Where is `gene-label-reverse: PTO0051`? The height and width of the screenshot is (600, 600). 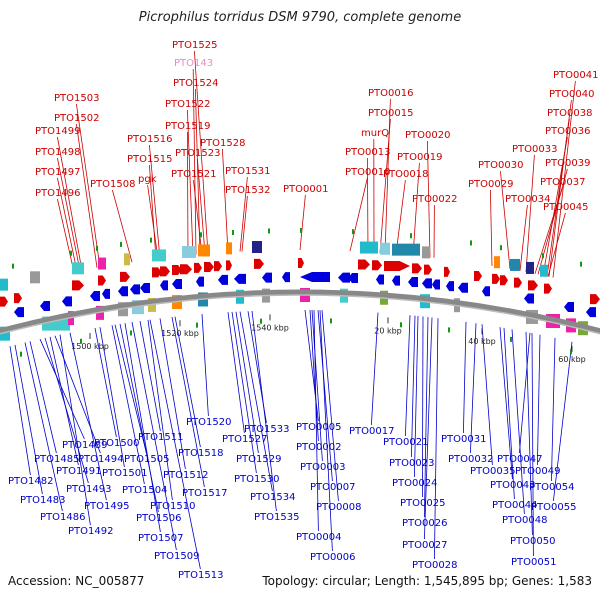
gene-label-reverse: PTO0051 is located at coordinates (533, 562).